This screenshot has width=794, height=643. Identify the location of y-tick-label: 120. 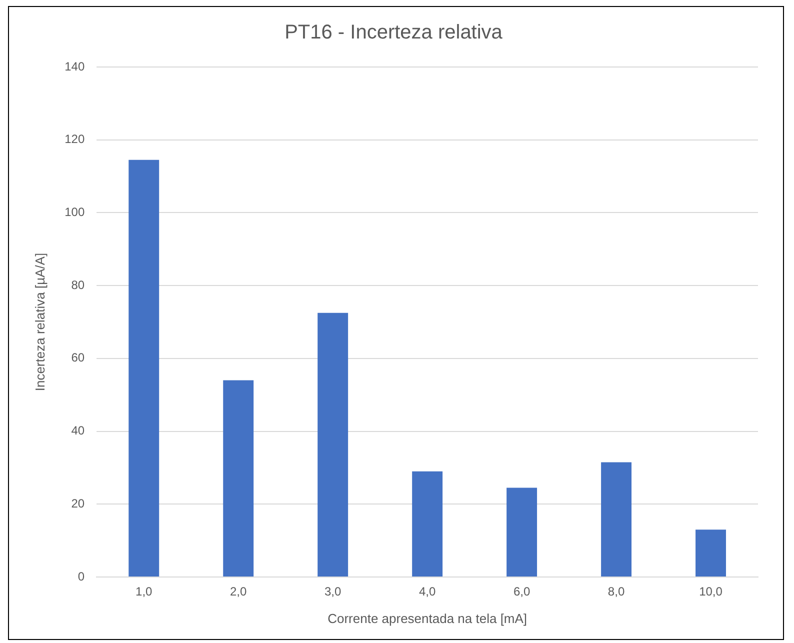
(74, 139).